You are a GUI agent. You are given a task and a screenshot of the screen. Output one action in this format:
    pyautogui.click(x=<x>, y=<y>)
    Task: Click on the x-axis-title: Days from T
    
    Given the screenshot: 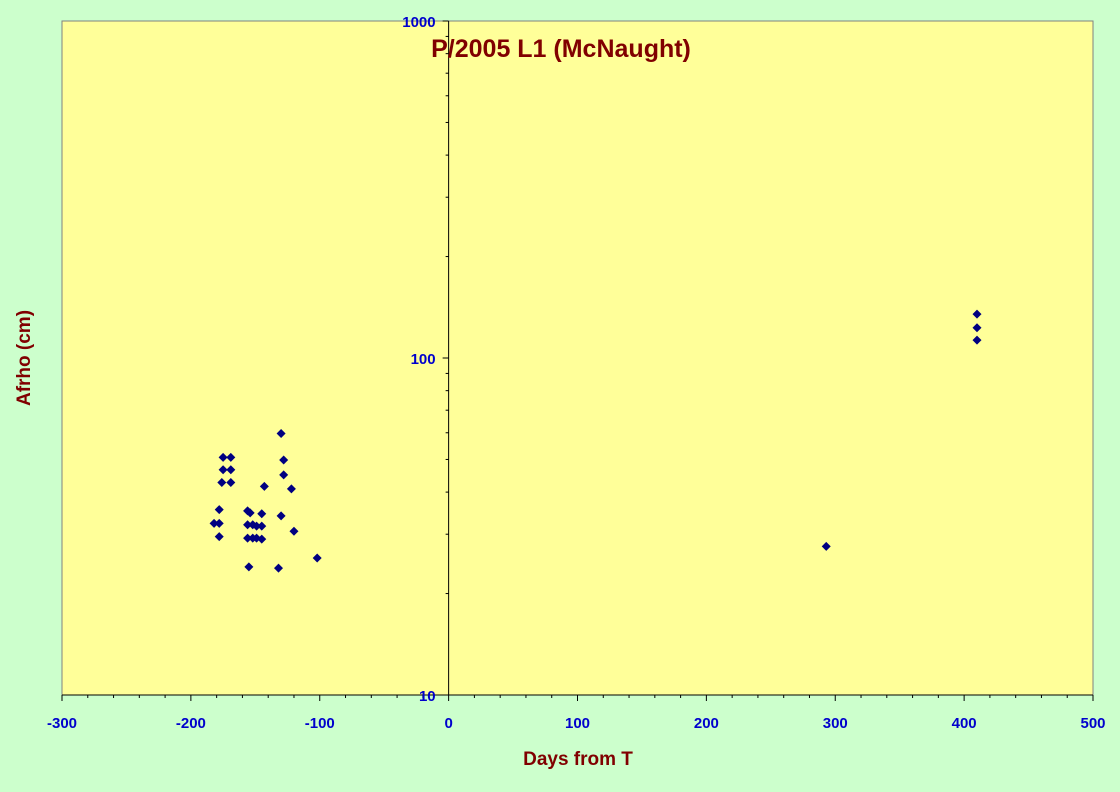 What is the action you would take?
    pyautogui.click(x=578, y=759)
    